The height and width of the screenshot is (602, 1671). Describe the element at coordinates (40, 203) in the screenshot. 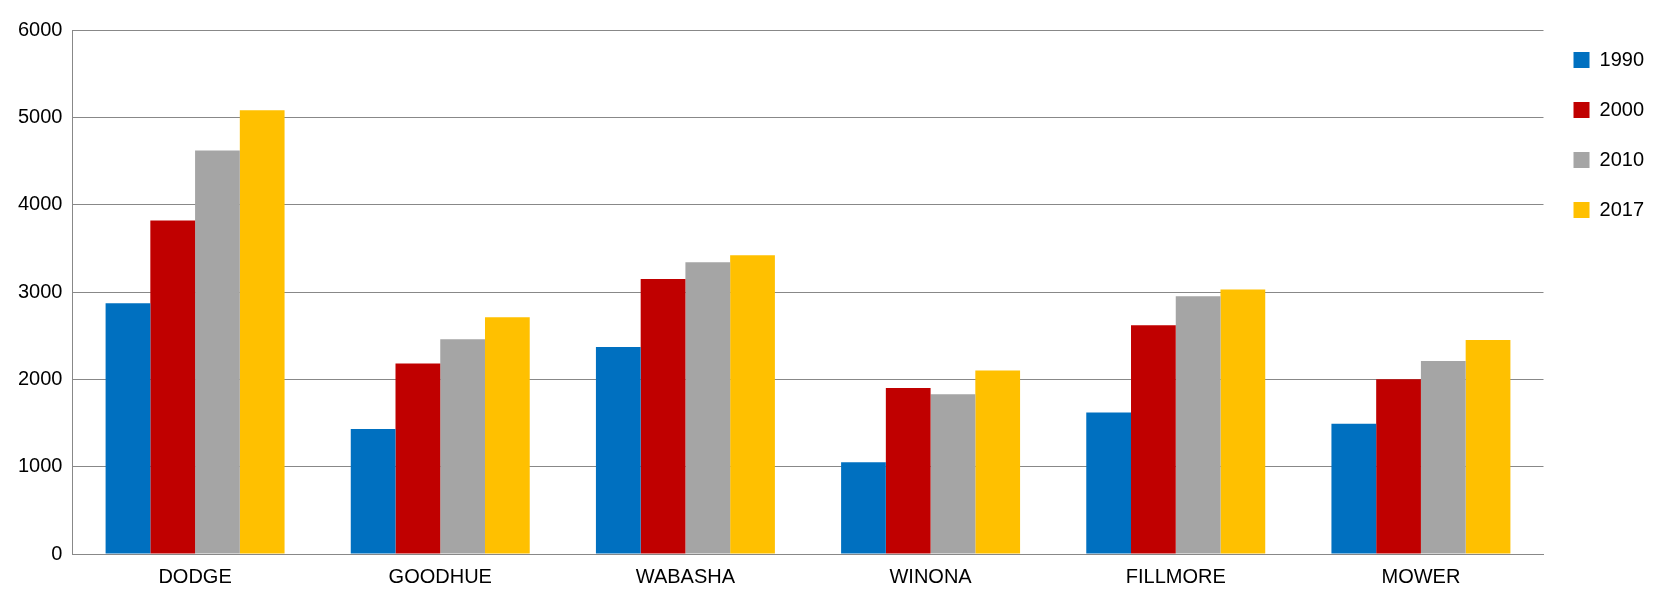

I see `y-tick-label: 4000` at that location.